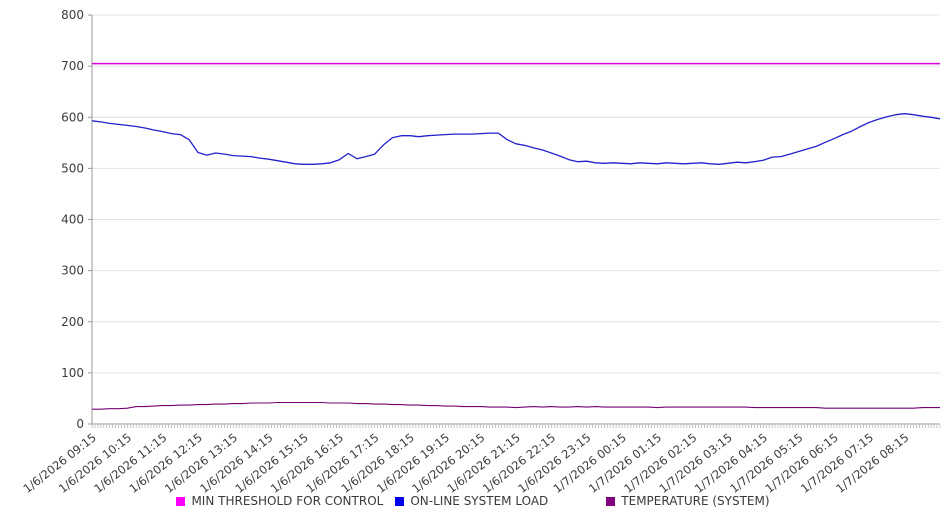 The image size is (946, 526). Describe the element at coordinates (72, 322) in the screenshot. I see `y-tick-label: 200` at that location.